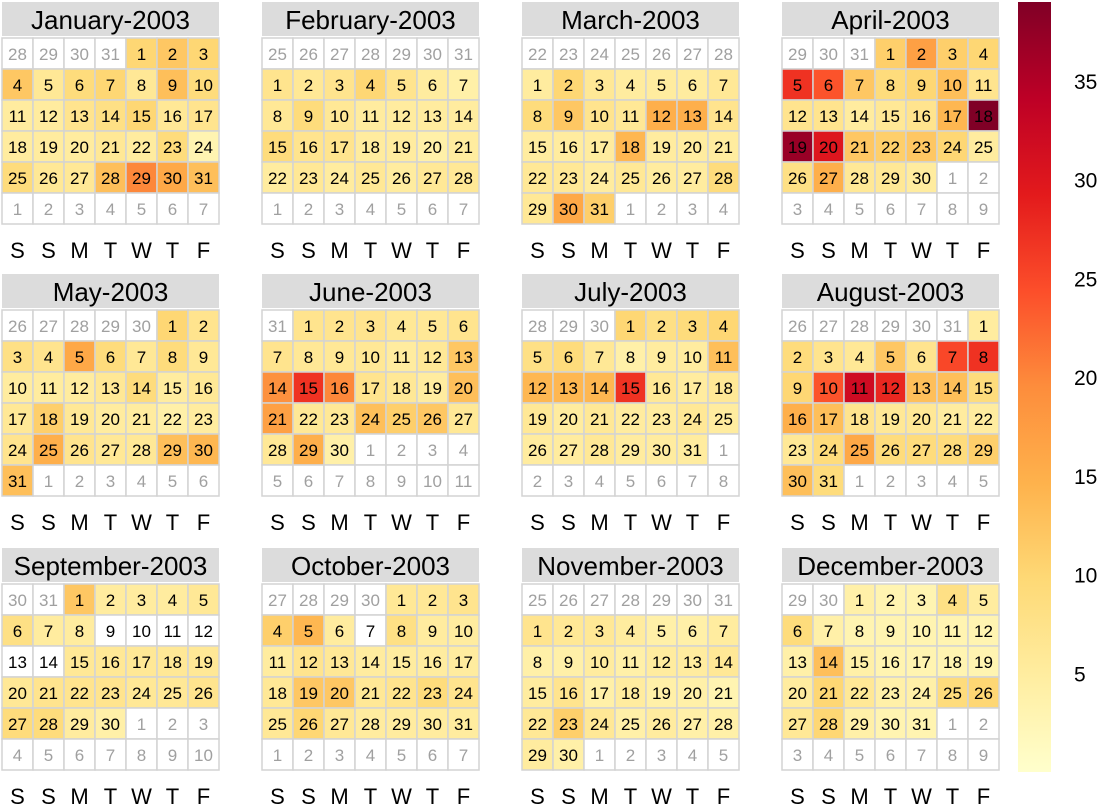 This screenshot has width=1103, height=808. What do you see at coordinates (568, 85) in the screenshot?
I see `day-label: 2` at bounding box center [568, 85].